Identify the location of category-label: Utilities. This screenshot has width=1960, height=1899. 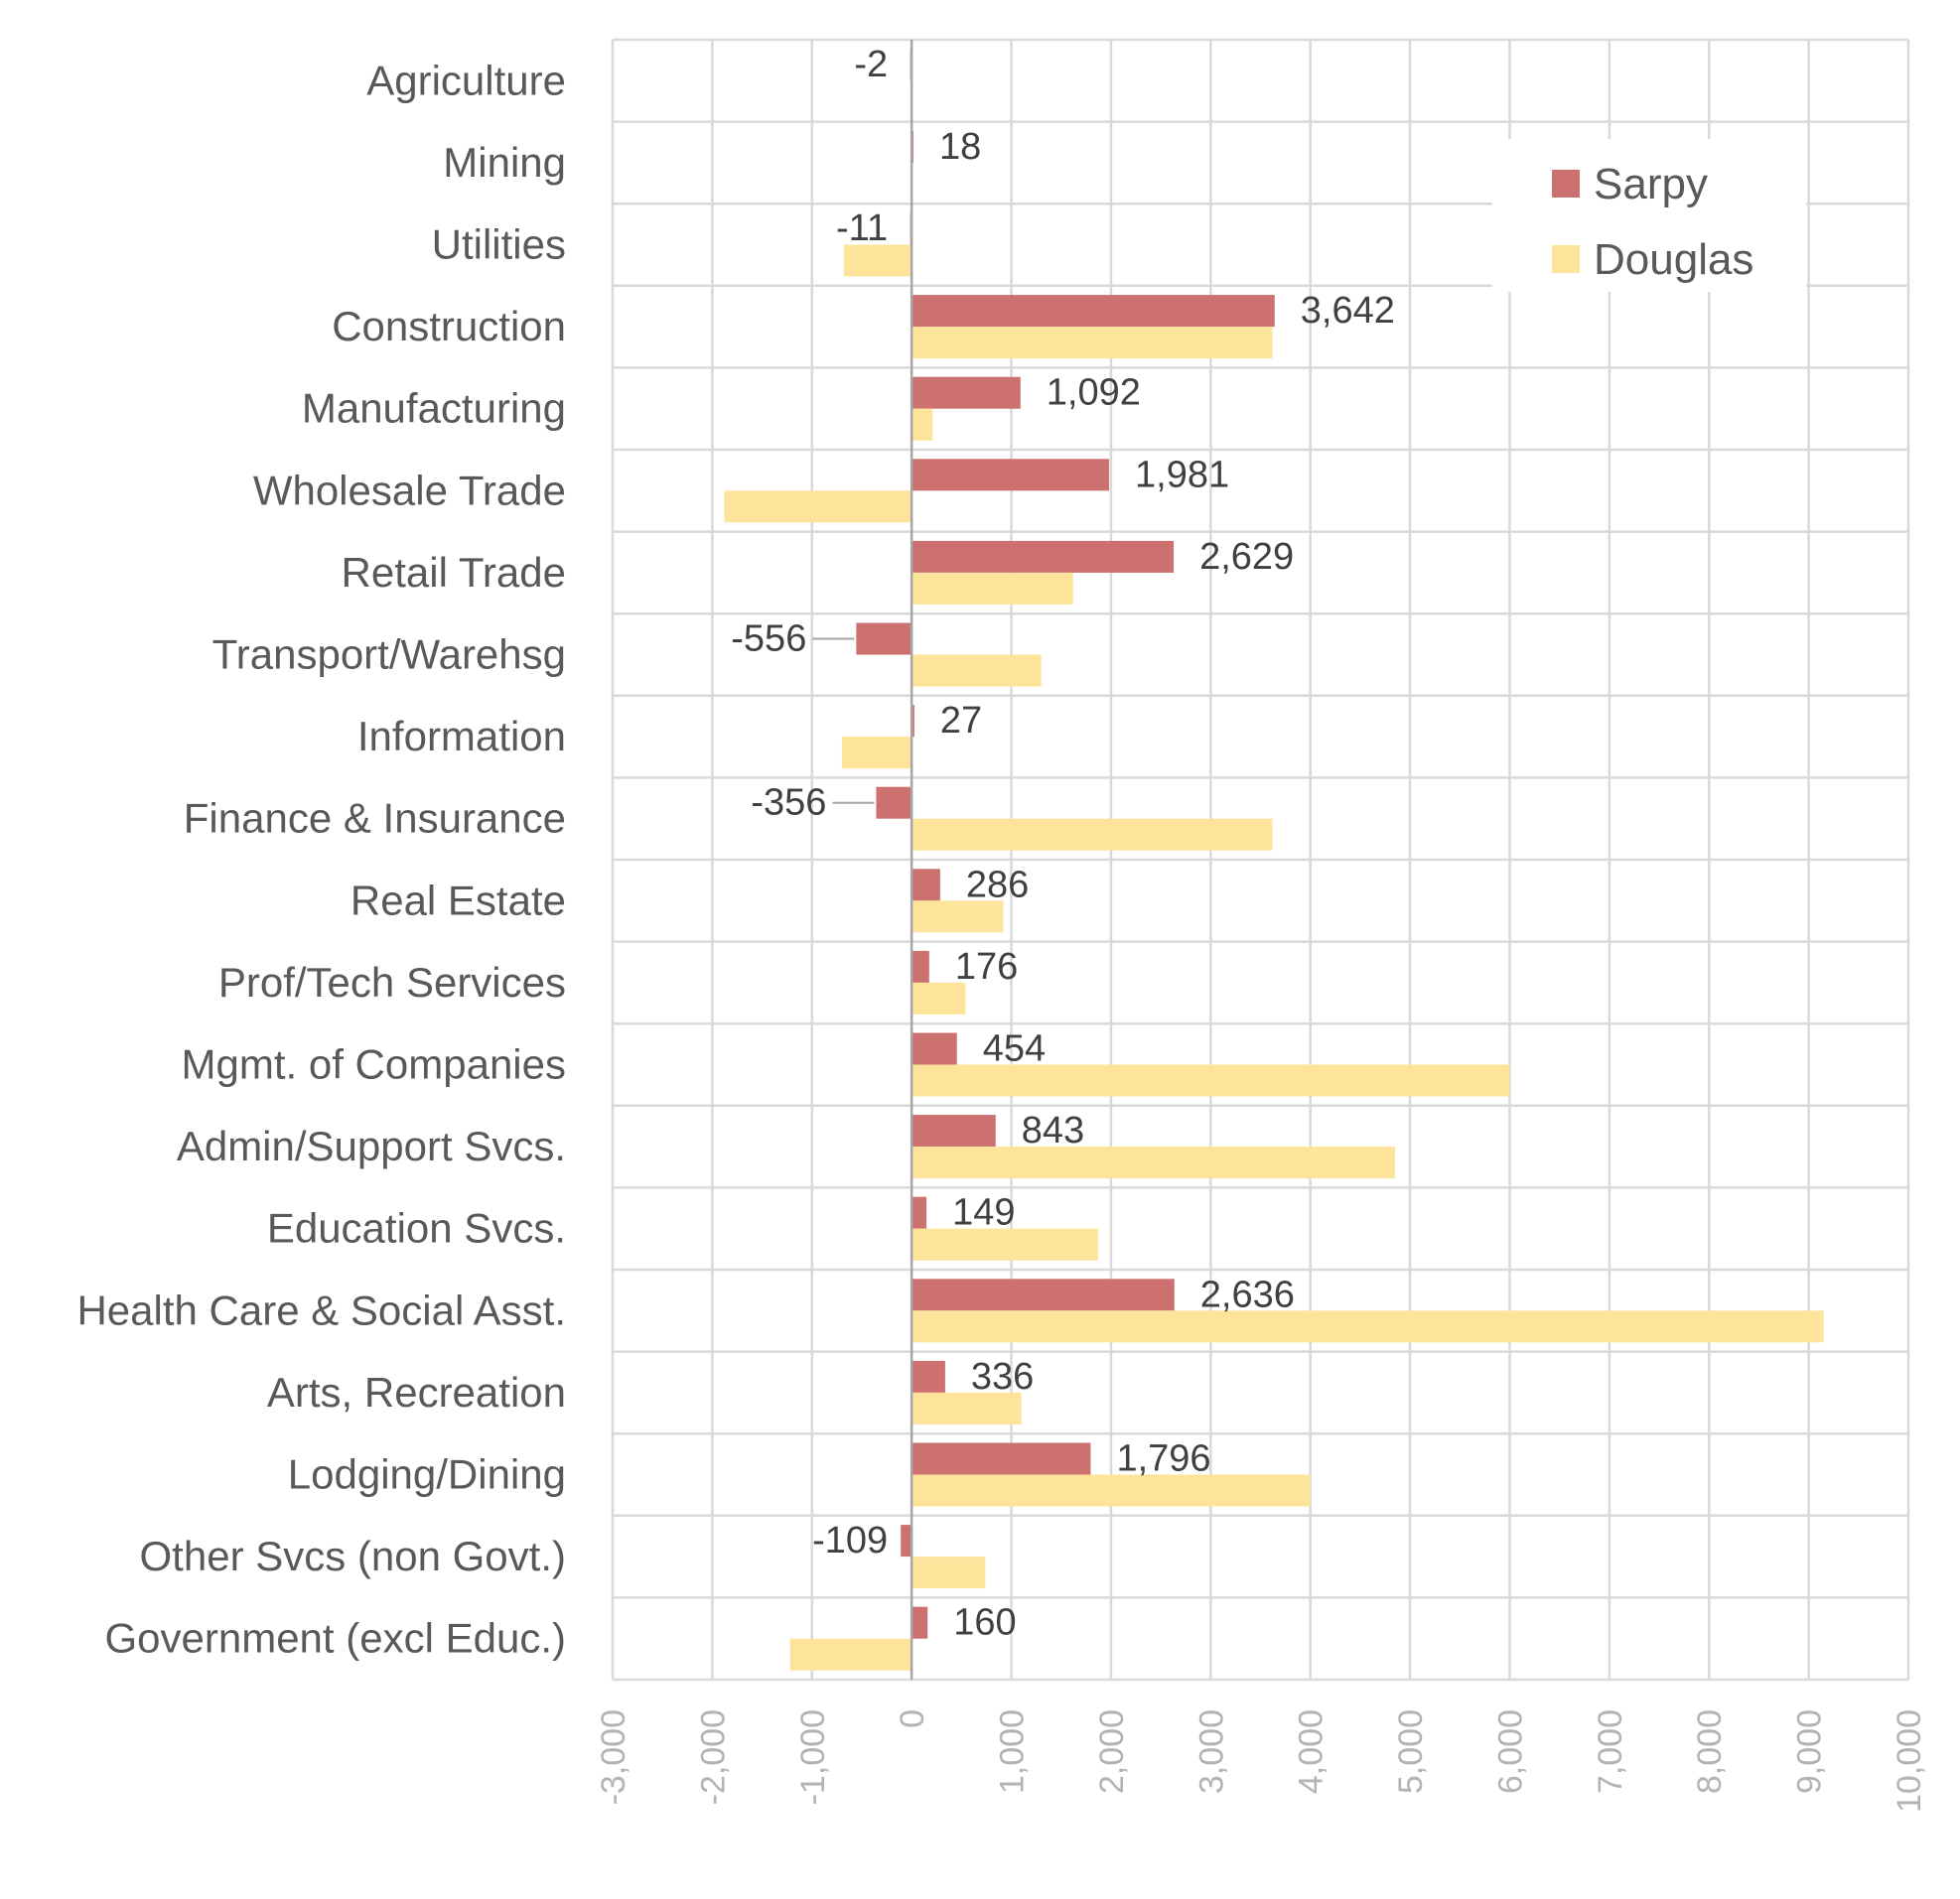
(499, 244).